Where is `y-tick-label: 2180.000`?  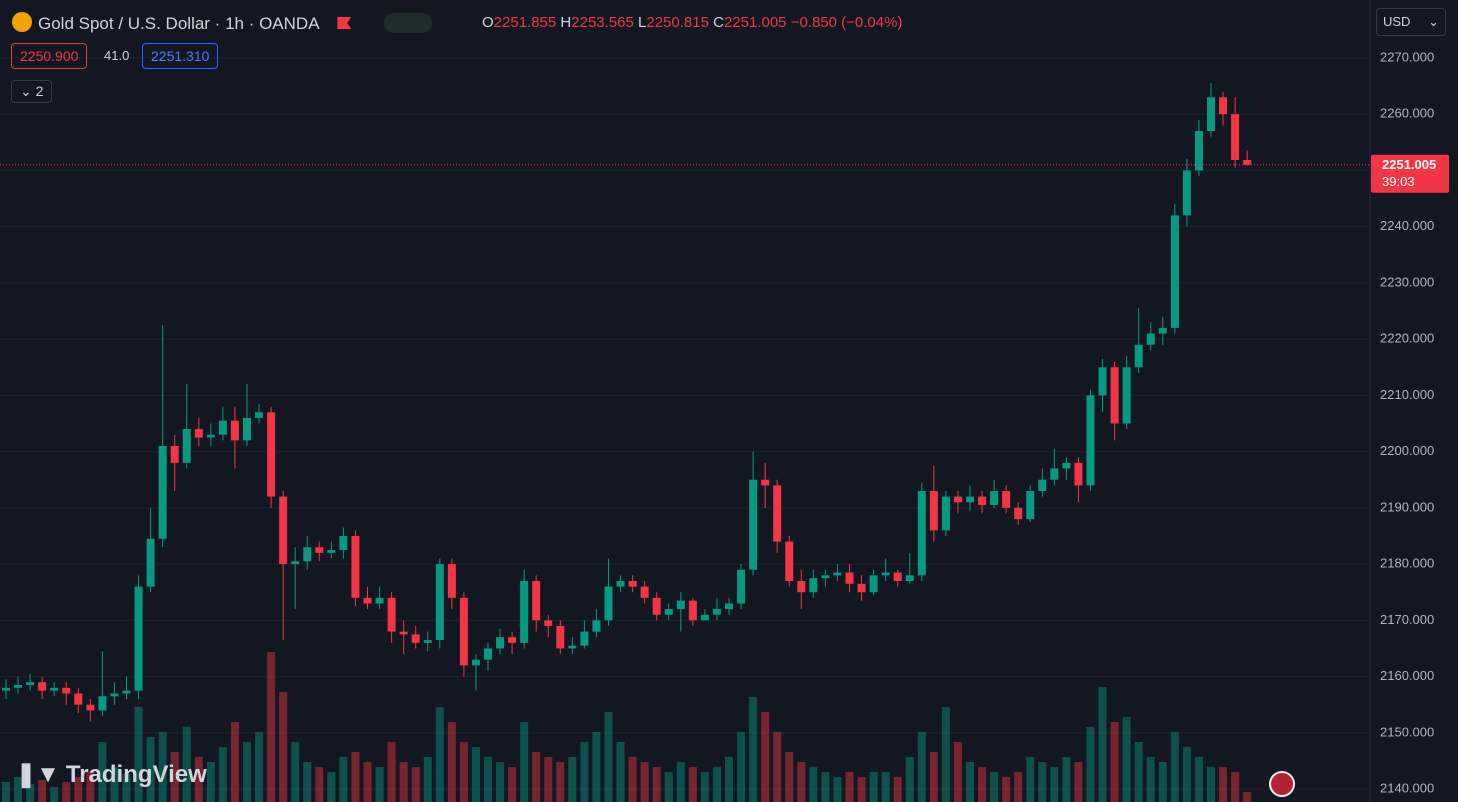
y-tick-label: 2180.000 is located at coordinates (1407, 563).